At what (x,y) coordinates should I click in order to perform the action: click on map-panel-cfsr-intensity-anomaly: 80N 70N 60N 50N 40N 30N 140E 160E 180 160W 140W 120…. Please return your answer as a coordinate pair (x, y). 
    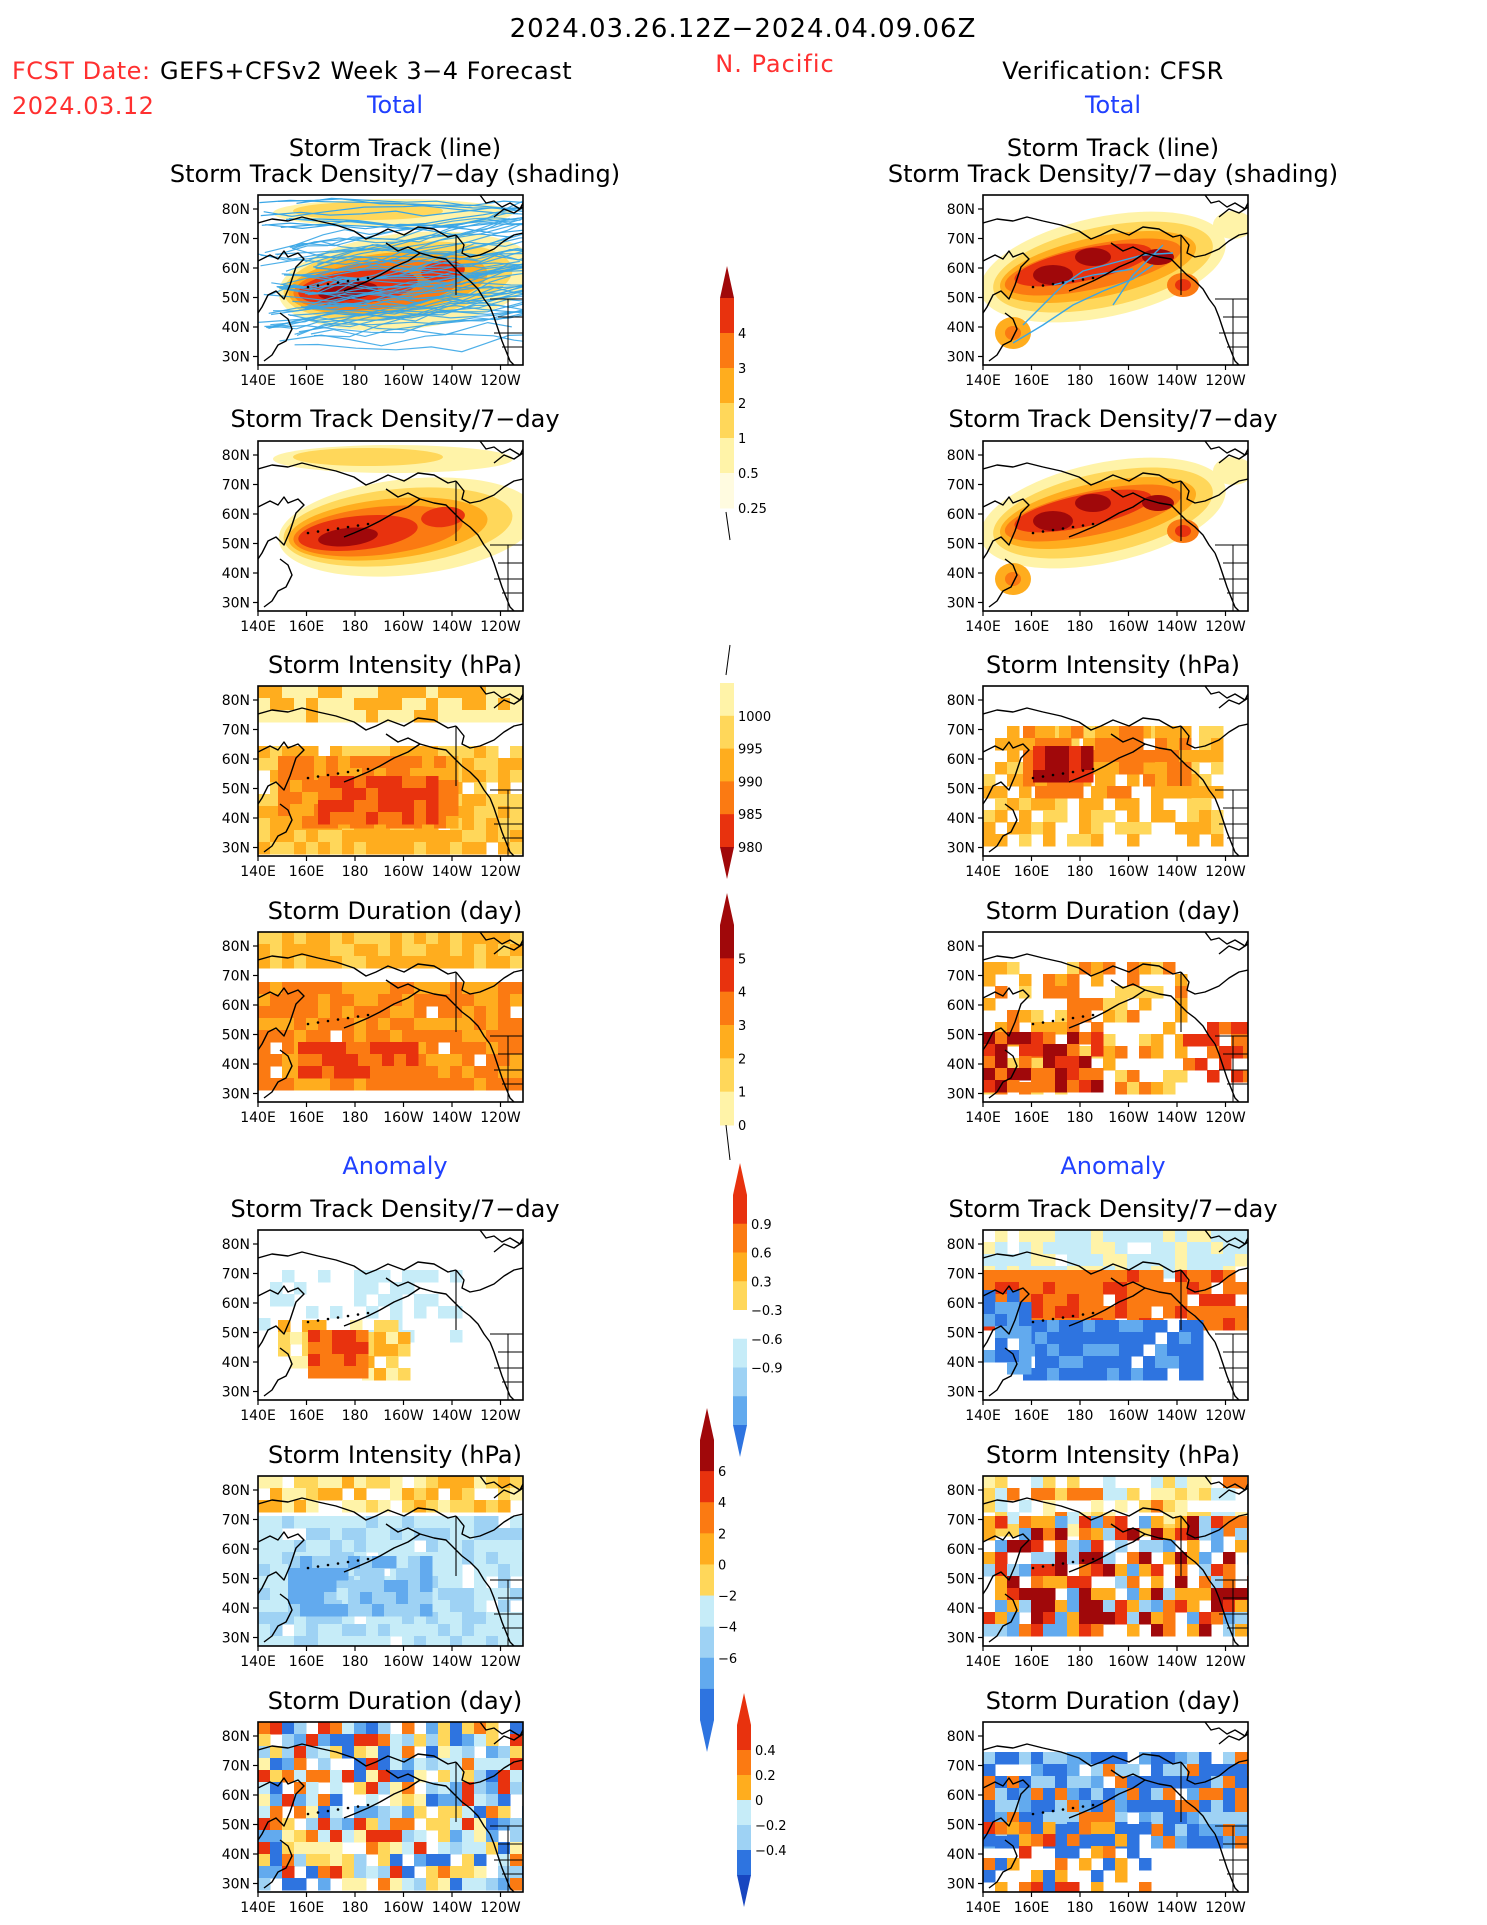
    Looking at the image, I should click on (1098, 1572).